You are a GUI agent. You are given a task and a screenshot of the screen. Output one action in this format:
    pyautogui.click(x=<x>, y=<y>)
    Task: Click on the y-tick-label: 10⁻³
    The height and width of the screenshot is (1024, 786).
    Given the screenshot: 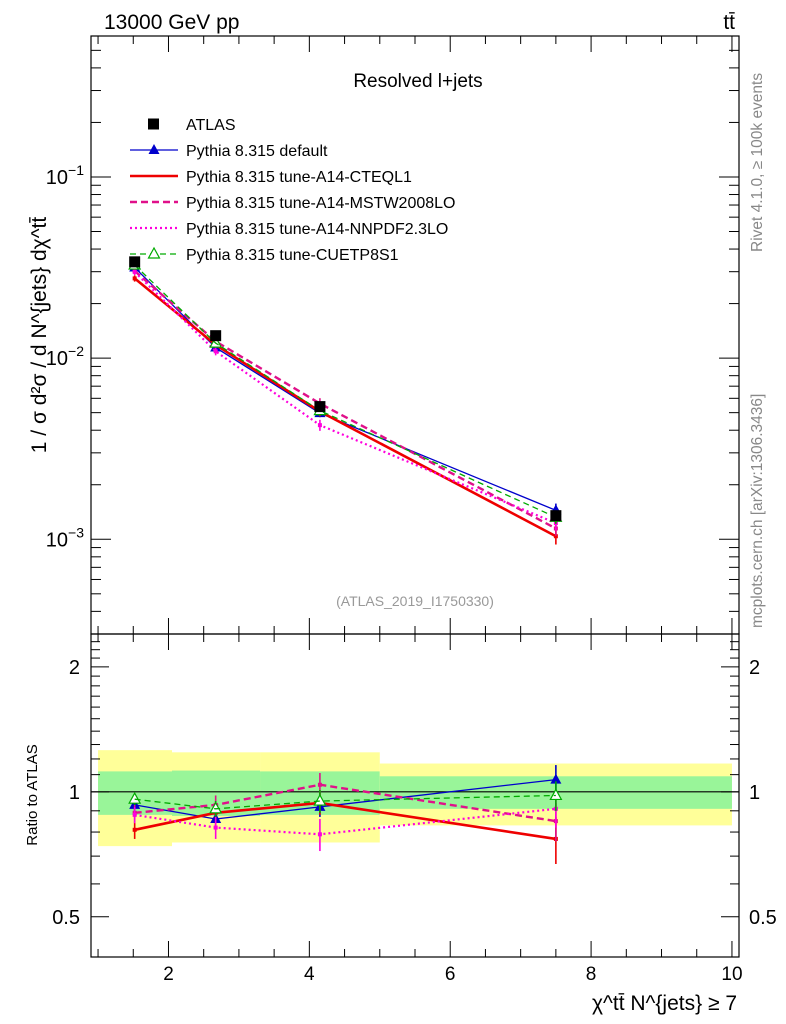 What is the action you would take?
    pyautogui.click(x=65, y=537)
    